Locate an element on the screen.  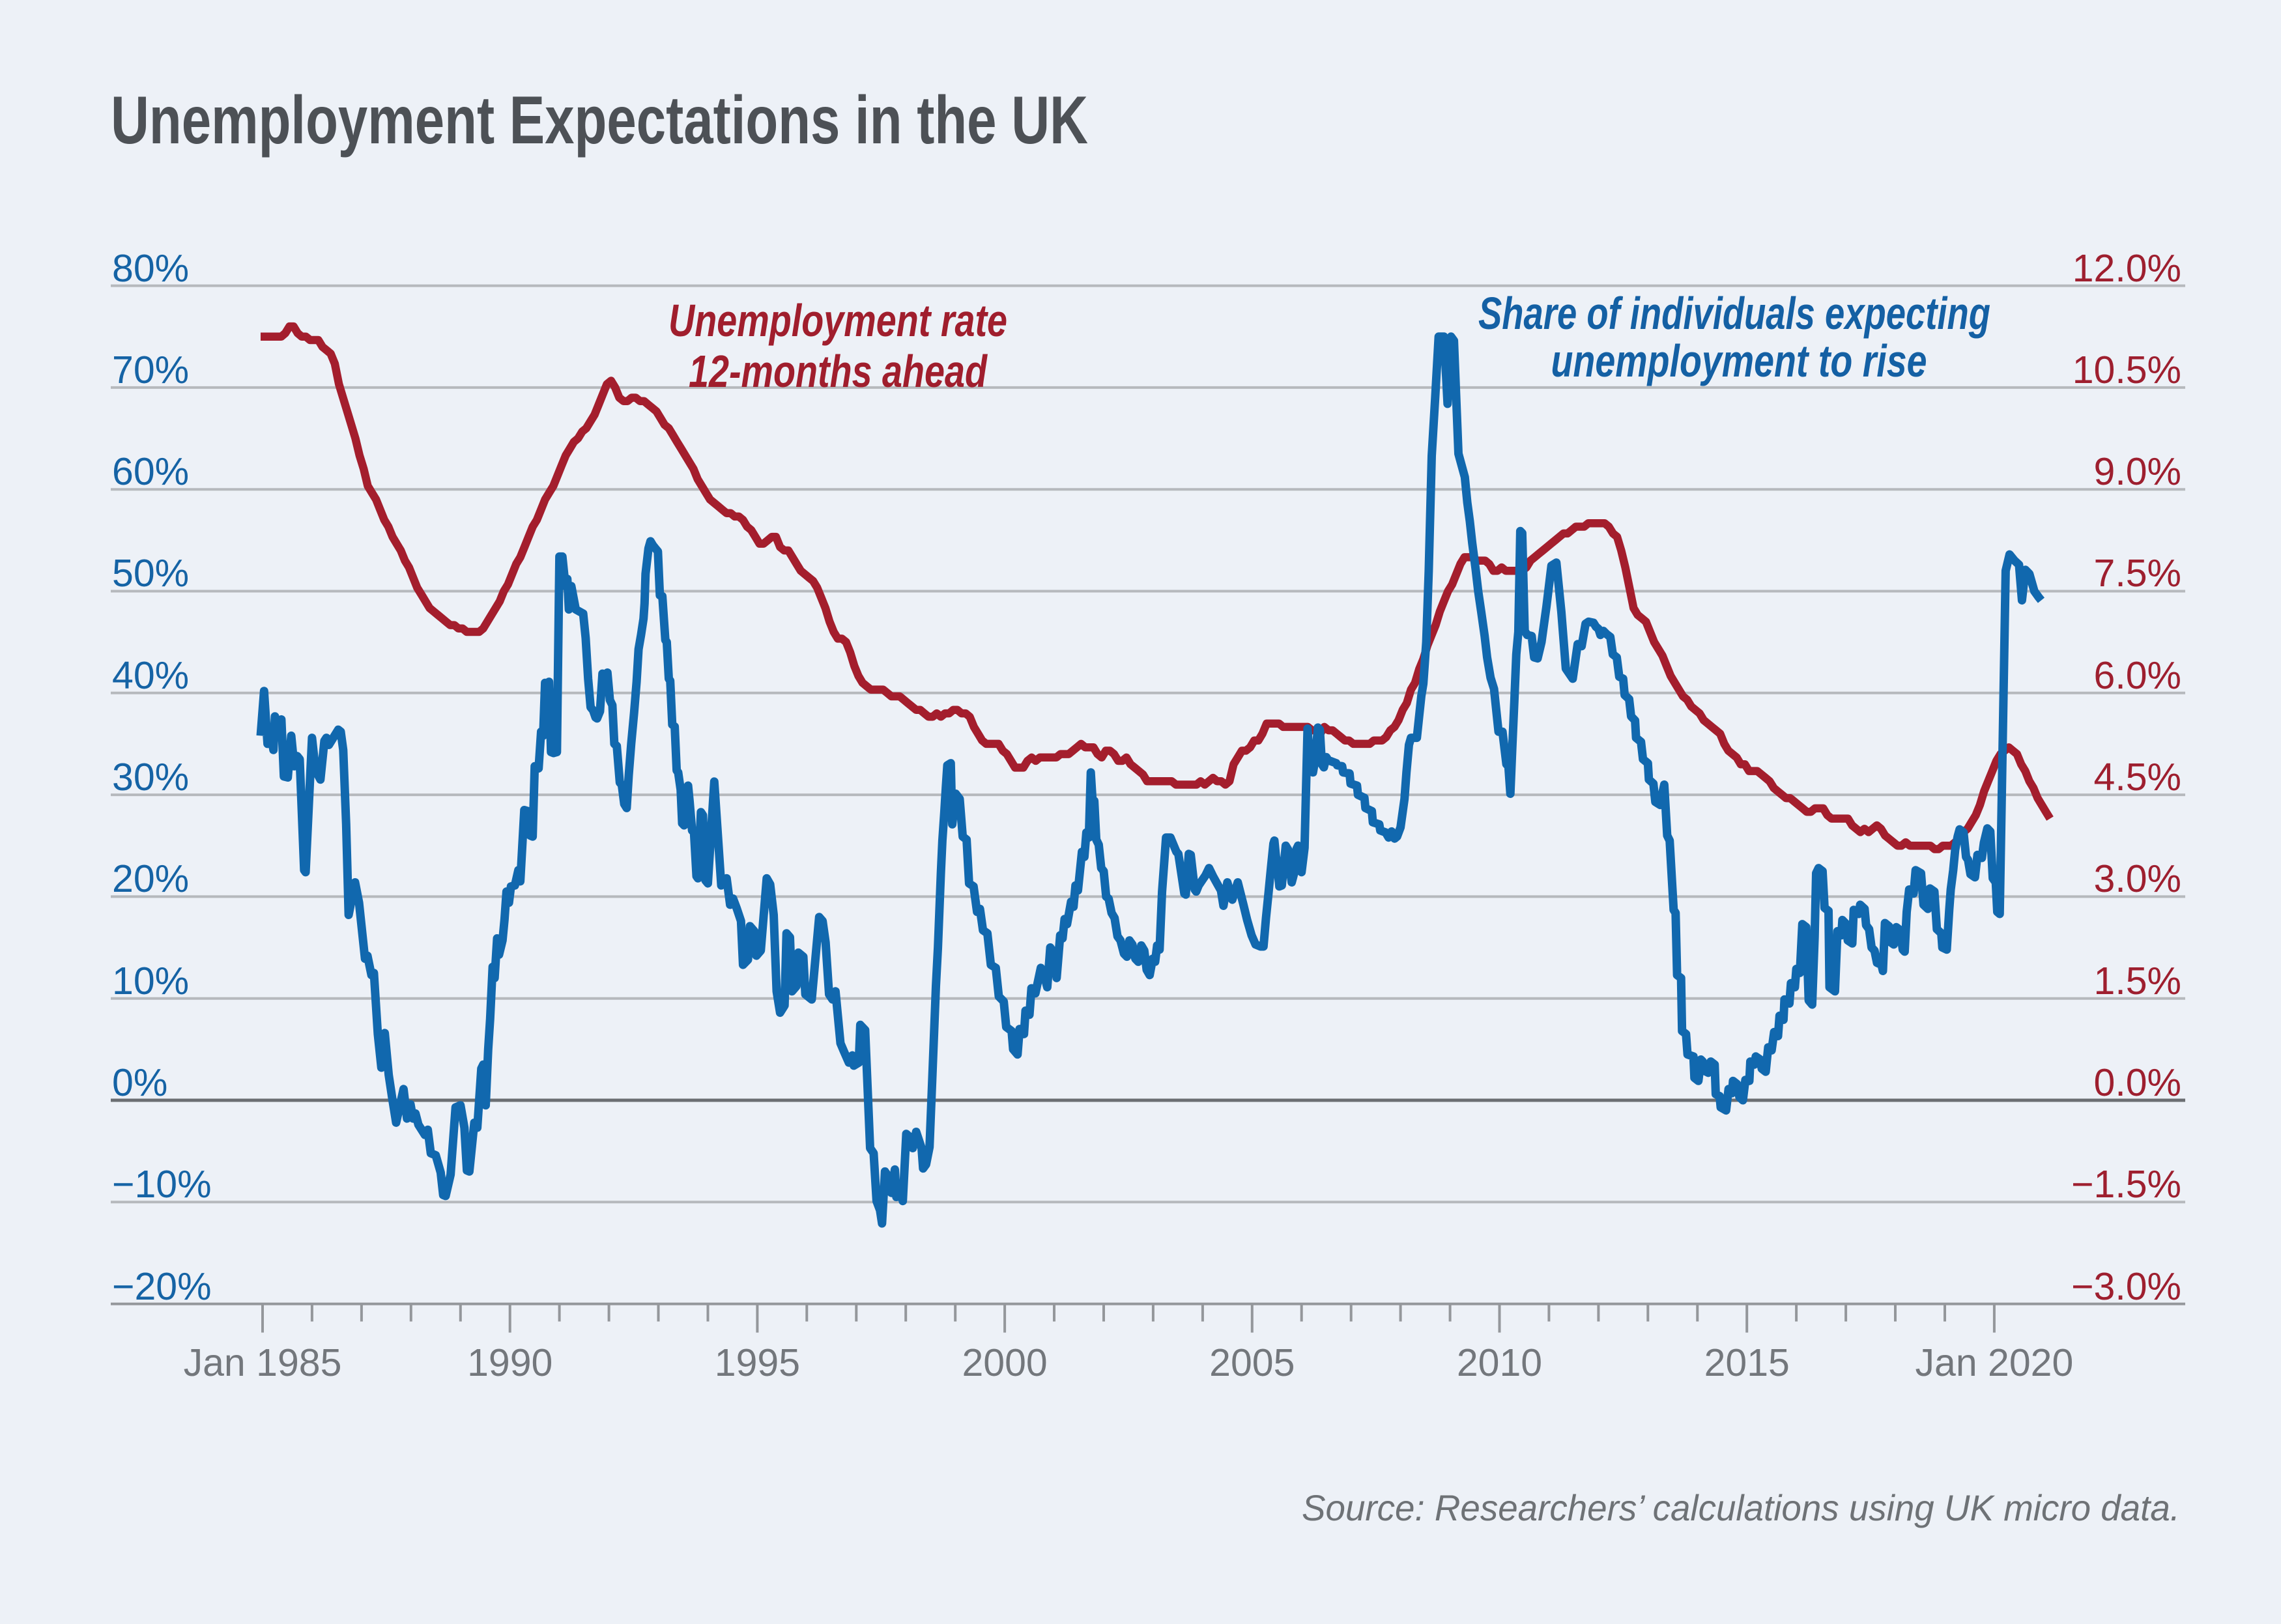
svg-text:Unemployment Expectations in t: Unemployment Expectations in the UK is located at coordinates (599, 120).